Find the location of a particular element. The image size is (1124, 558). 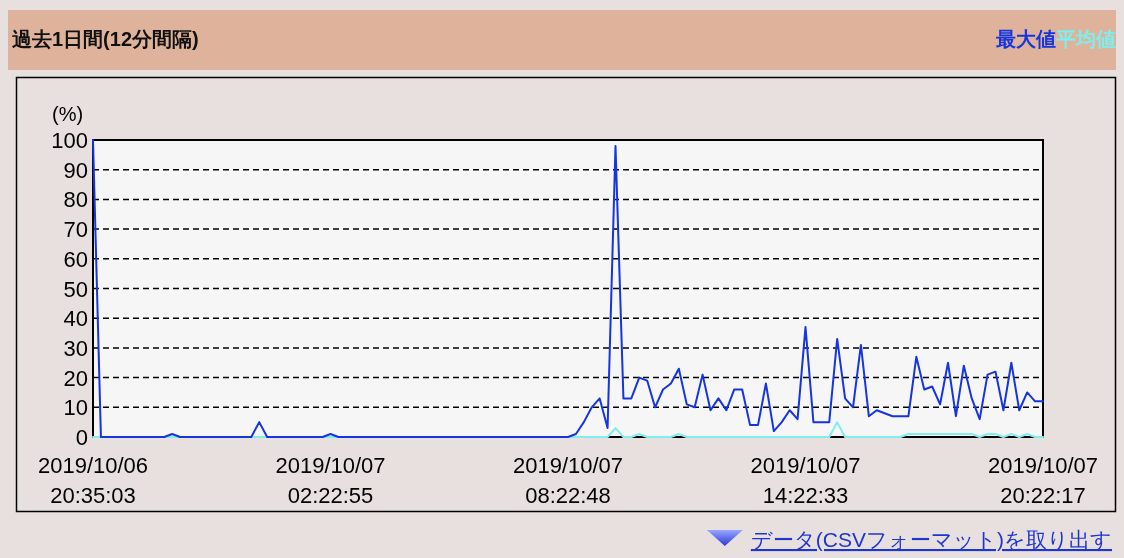

y-tick-label: 70 is located at coordinates (75, 230).